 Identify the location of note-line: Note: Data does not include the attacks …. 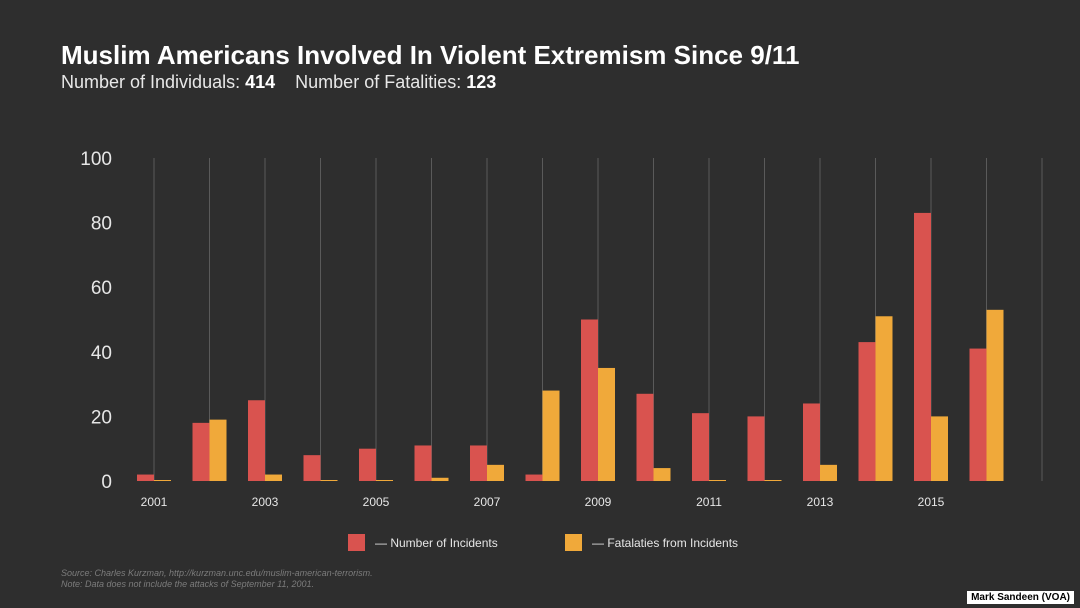
(187, 584).